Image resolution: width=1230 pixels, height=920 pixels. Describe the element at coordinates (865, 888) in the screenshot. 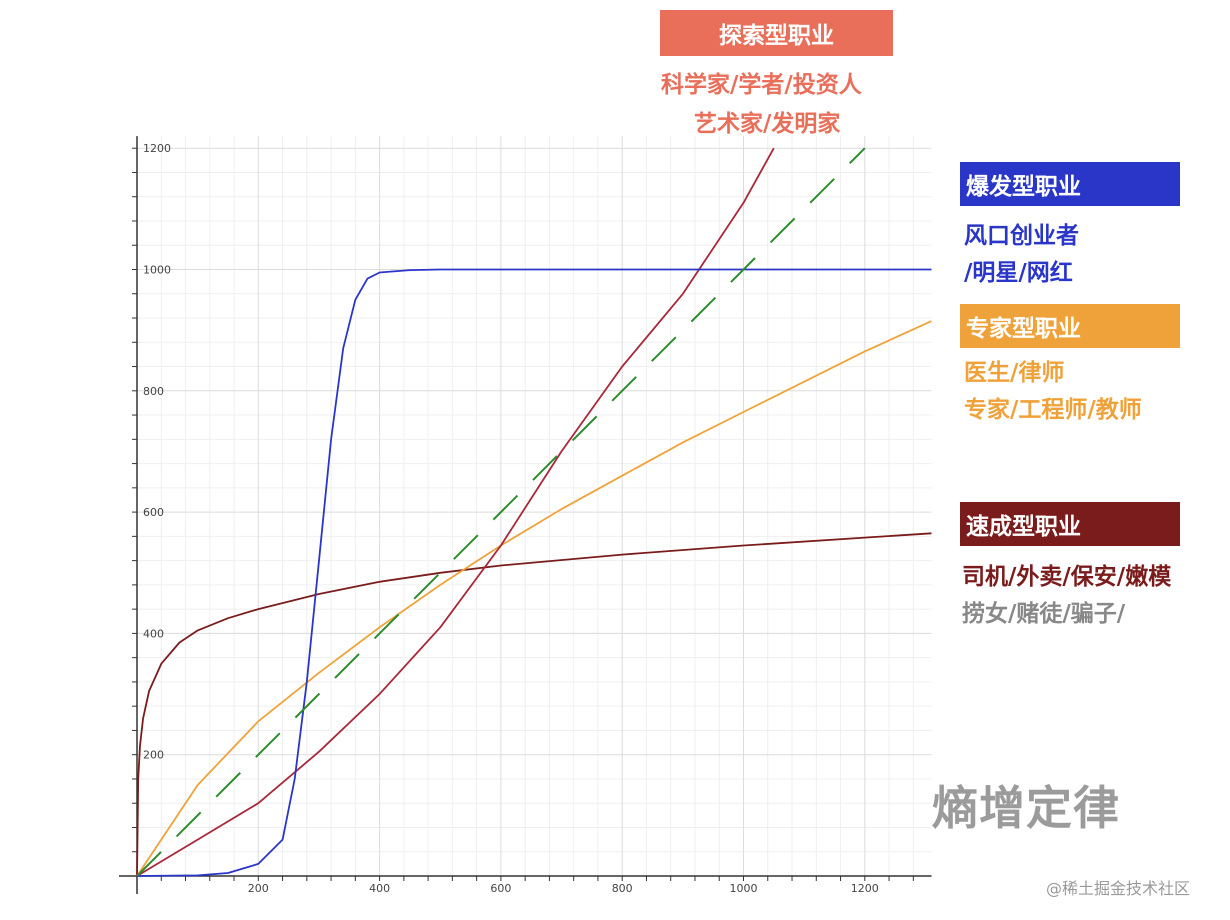

I see `x-tick-label: 1200` at that location.